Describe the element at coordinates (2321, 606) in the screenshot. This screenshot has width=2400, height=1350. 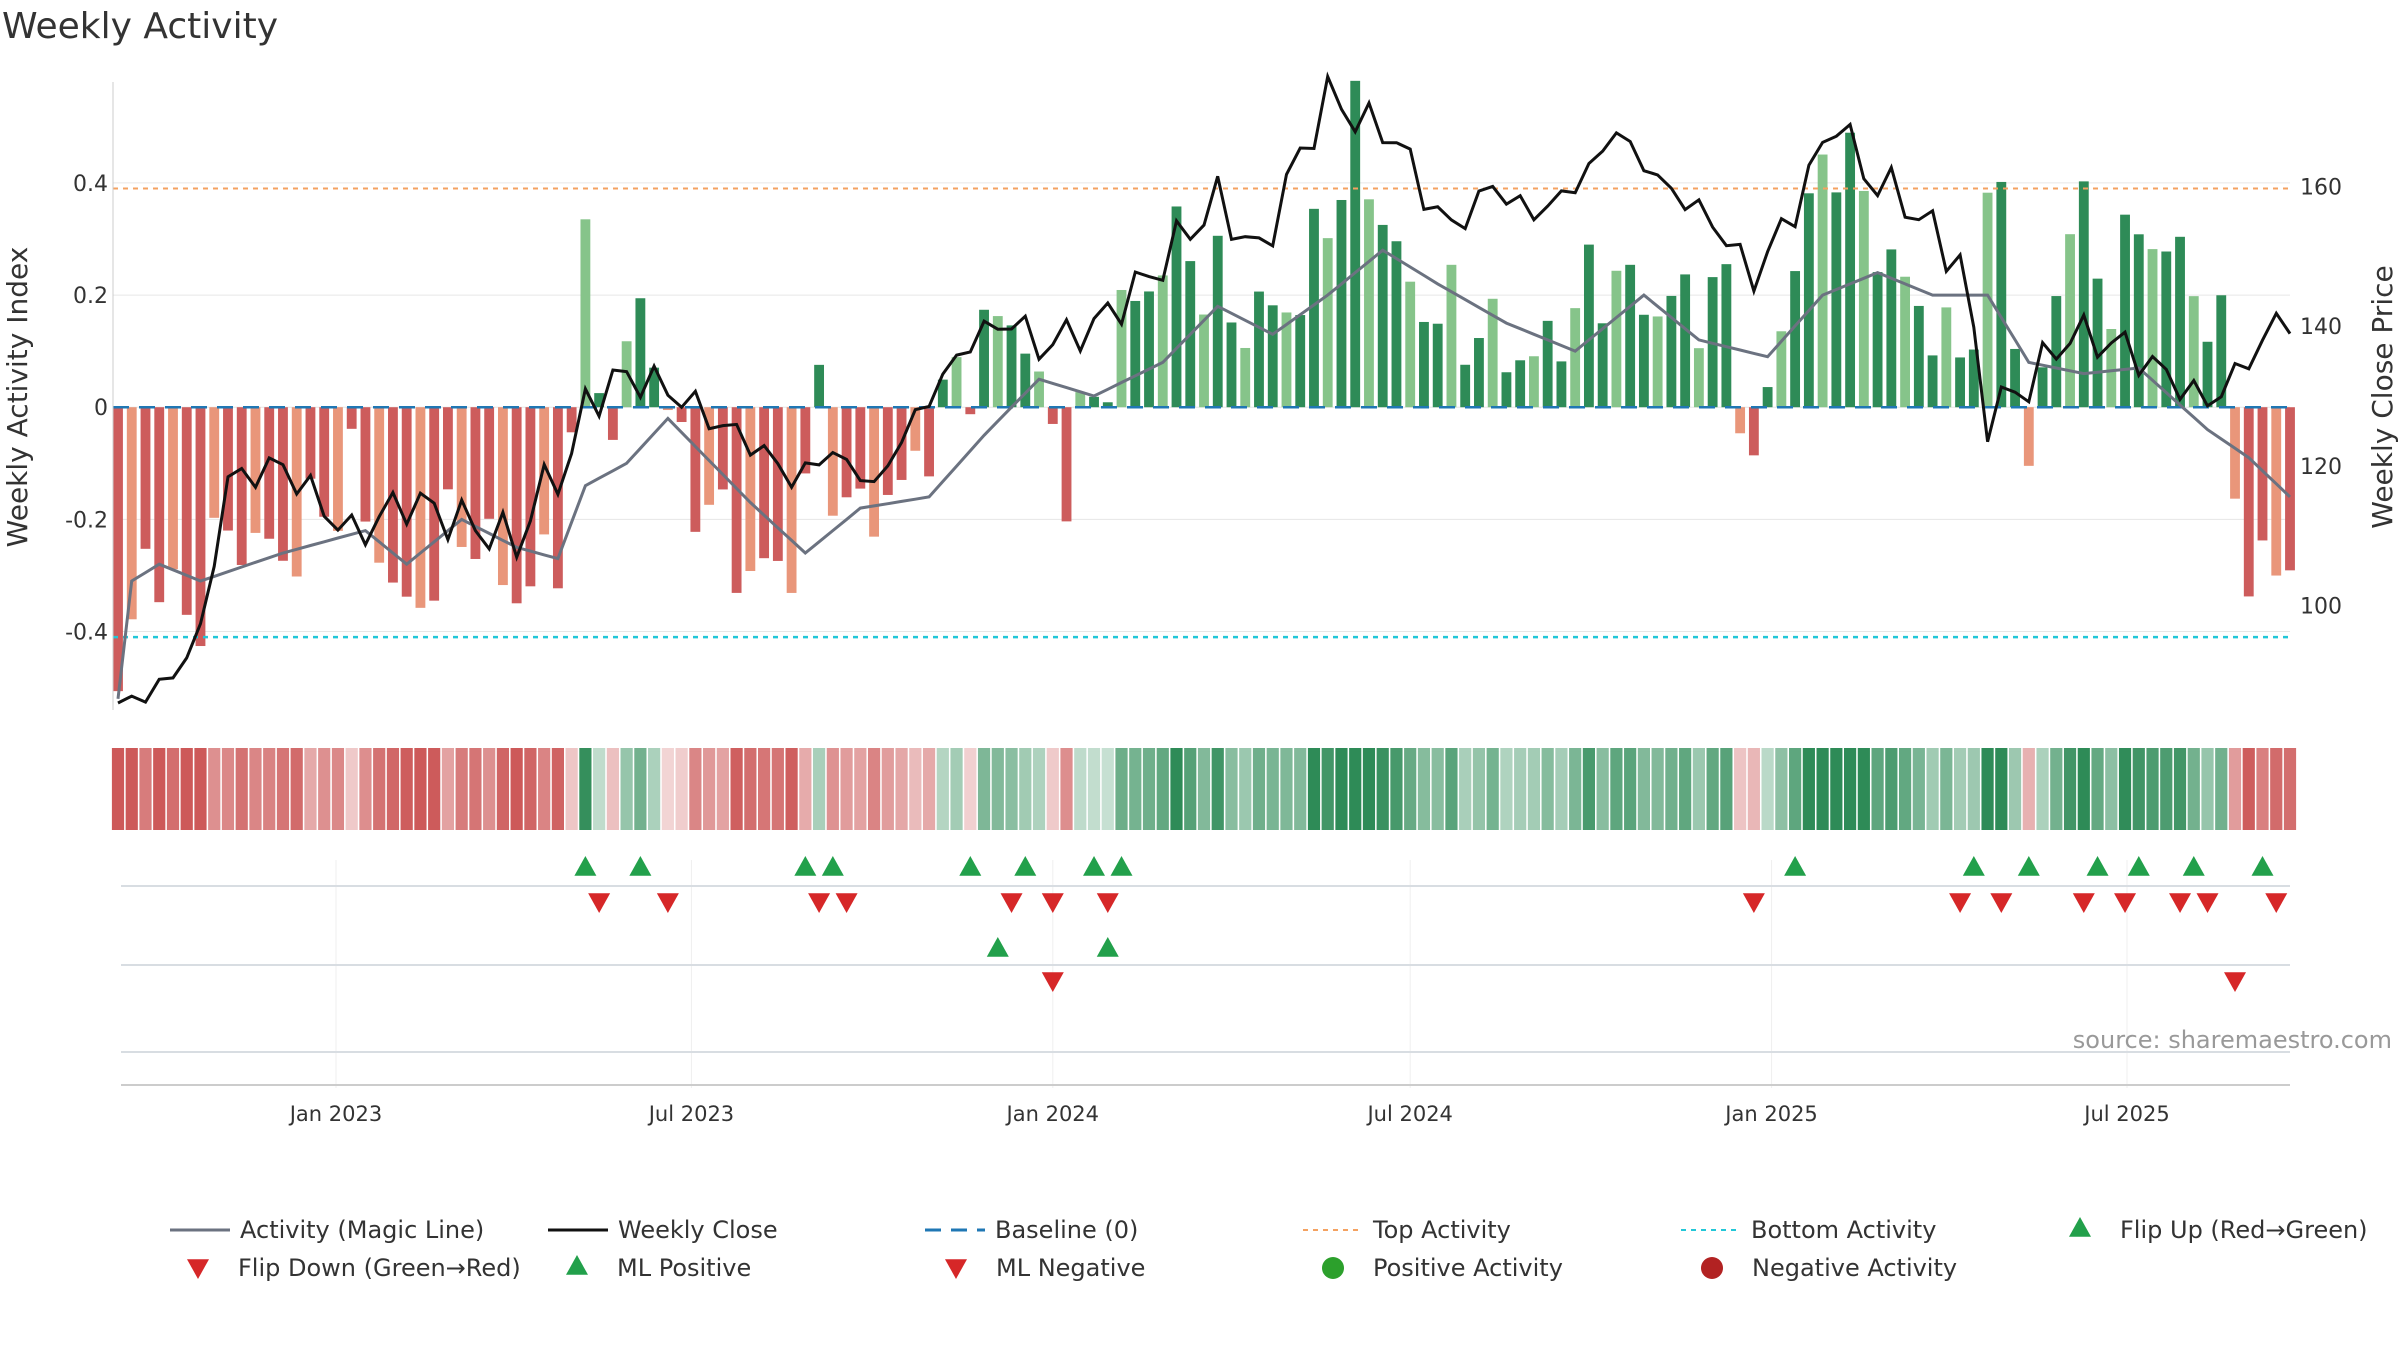
I see `y2-tick-label: 100` at that location.